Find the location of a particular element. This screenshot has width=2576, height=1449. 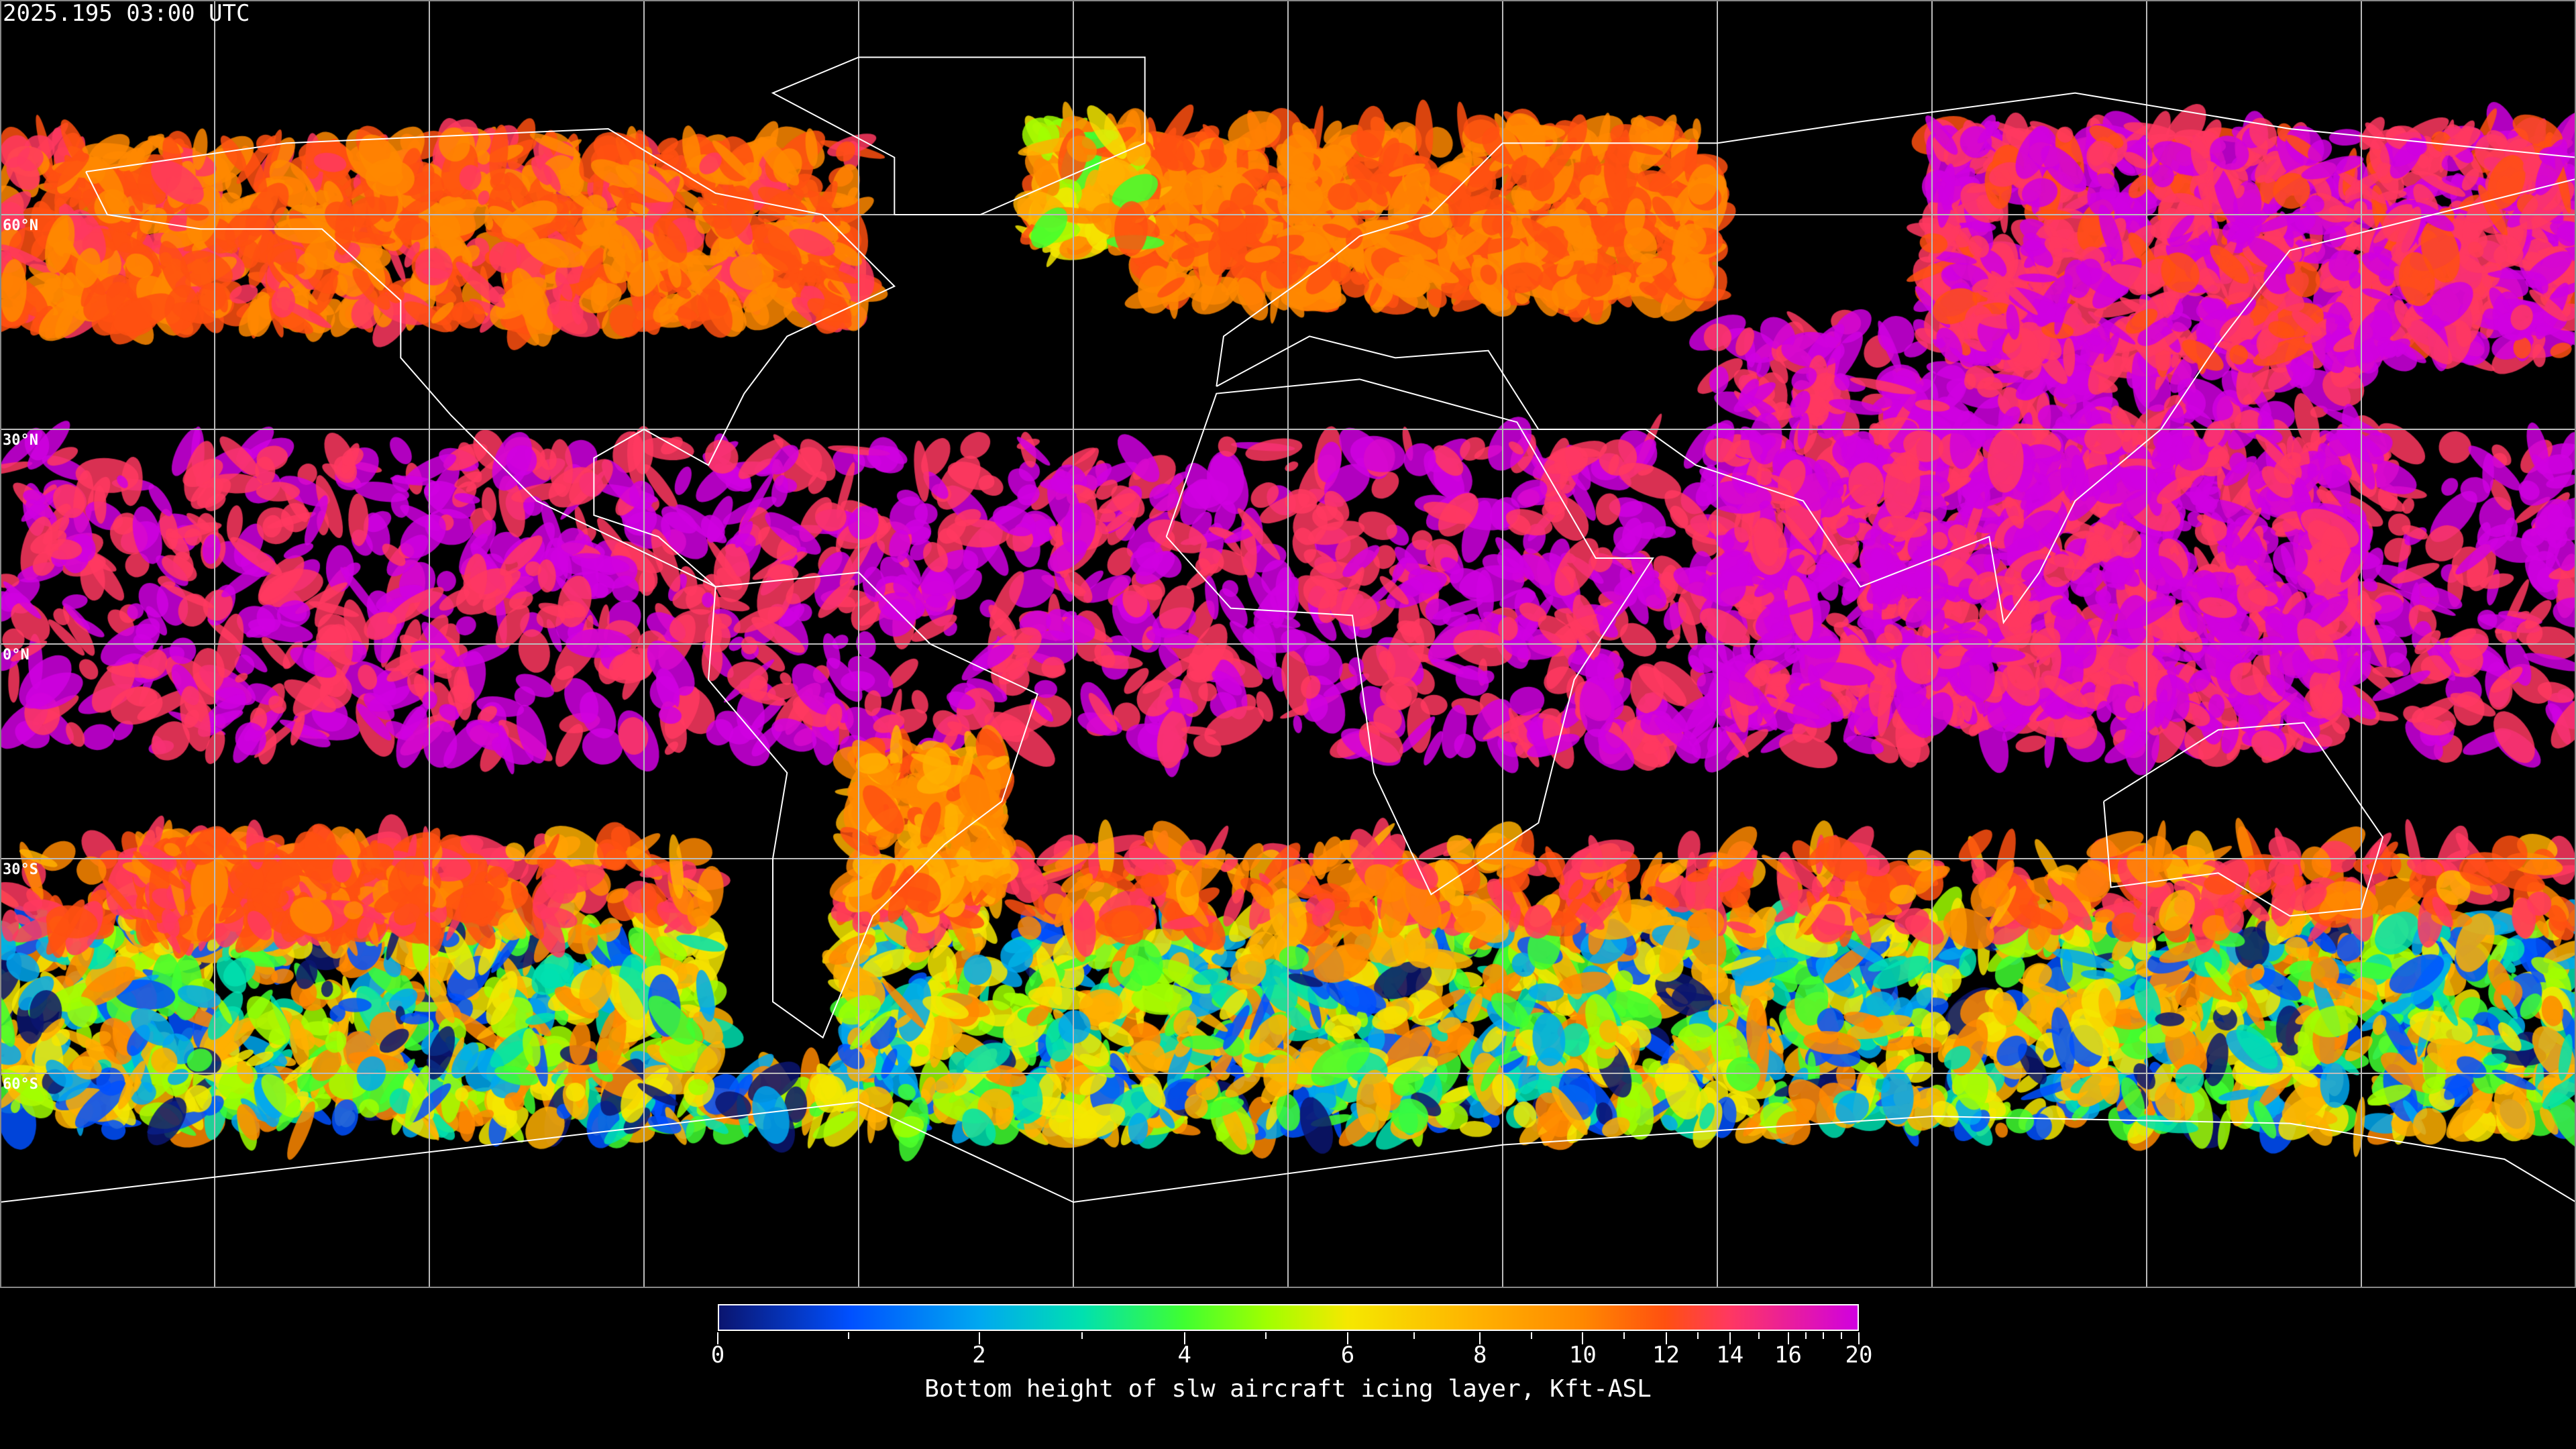

colorbar-tick-label: 10 is located at coordinates (1582, 1355).